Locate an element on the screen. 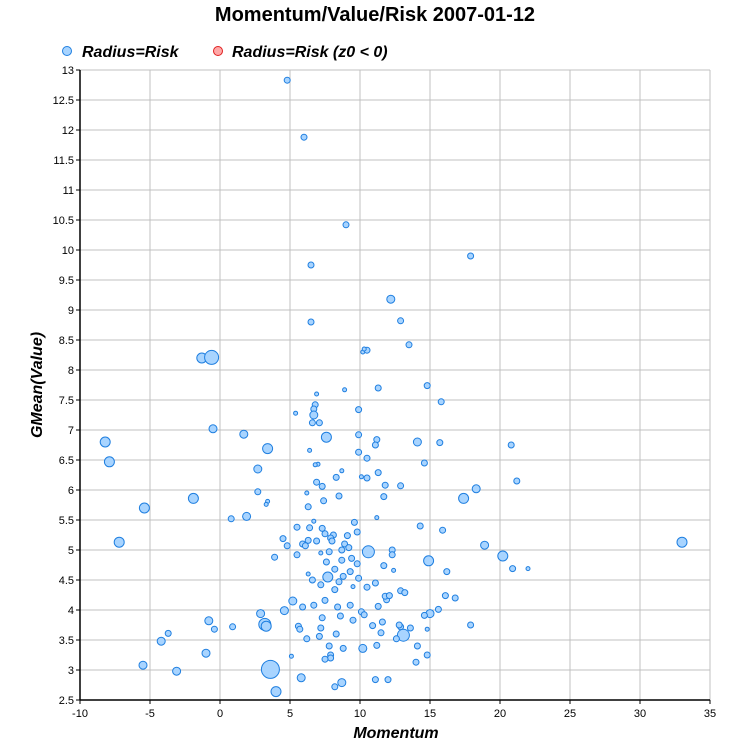 The height and width of the screenshot is (750, 750). x-tick-label: 15 is located at coordinates (430, 714).